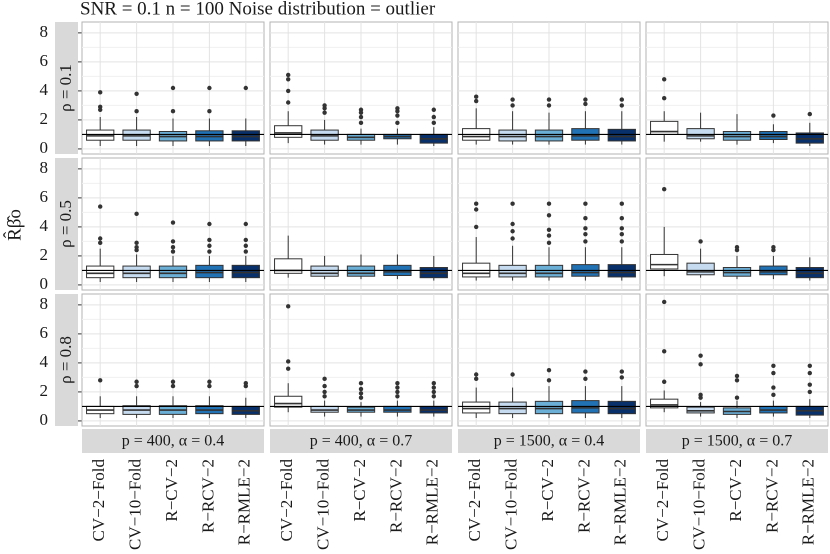 This screenshot has height=554, width=830. I want to click on col-strip-label: p = 1500, α = 0.7, so click(737, 441).